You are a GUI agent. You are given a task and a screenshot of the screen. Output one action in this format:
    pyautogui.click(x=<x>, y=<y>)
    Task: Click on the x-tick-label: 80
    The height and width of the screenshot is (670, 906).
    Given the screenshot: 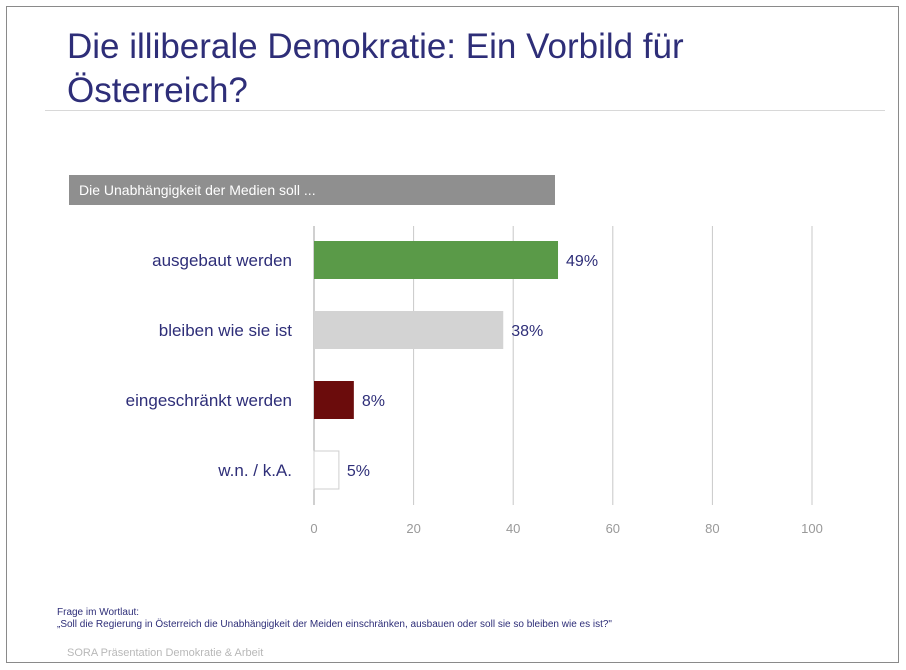 What is the action you would take?
    pyautogui.click(x=712, y=528)
    